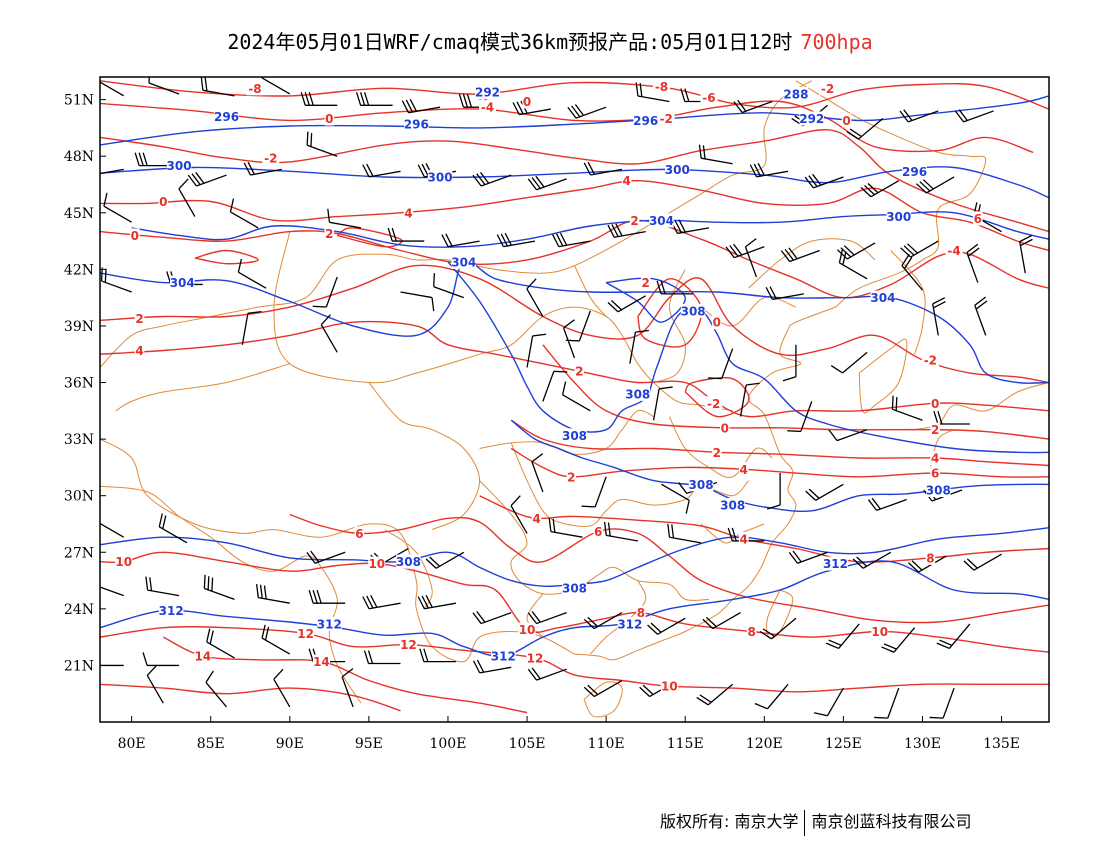 The height and width of the screenshot is (850, 1100). What do you see at coordinates (408, 645) in the screenshot?
I see `temperature-label: 12` at bounding box center [408, 645].